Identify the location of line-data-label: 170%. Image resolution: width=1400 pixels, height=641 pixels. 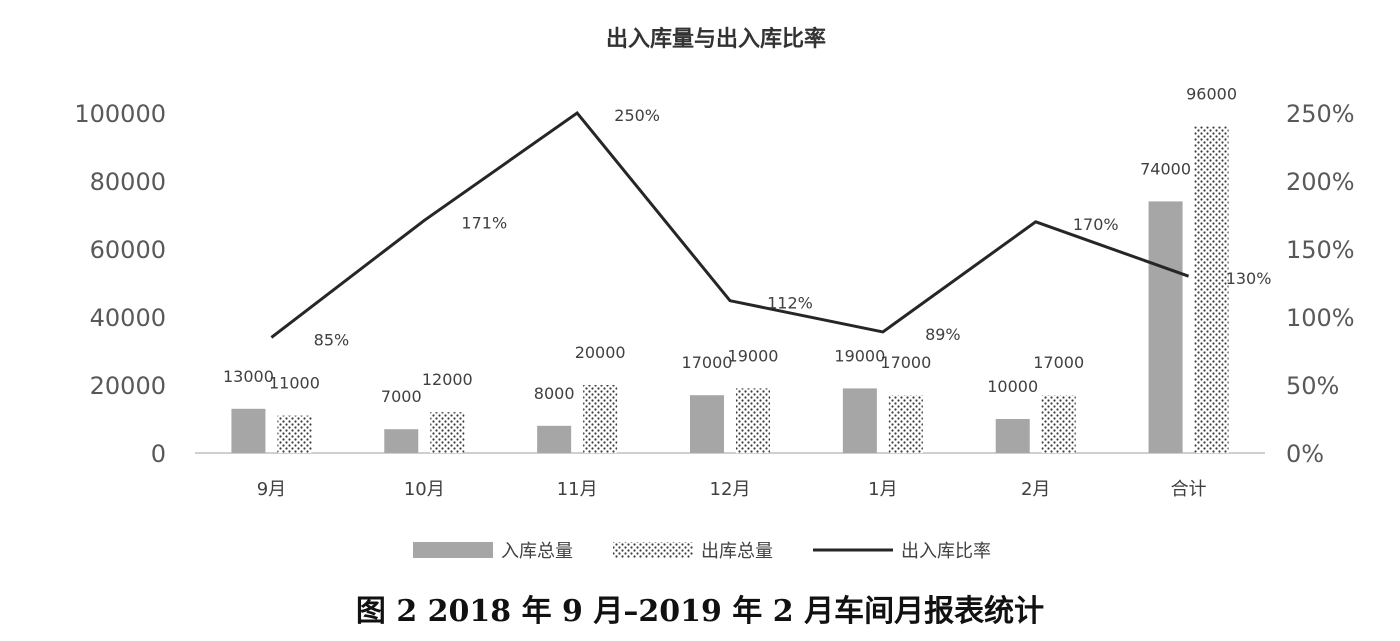
(1096, 224).